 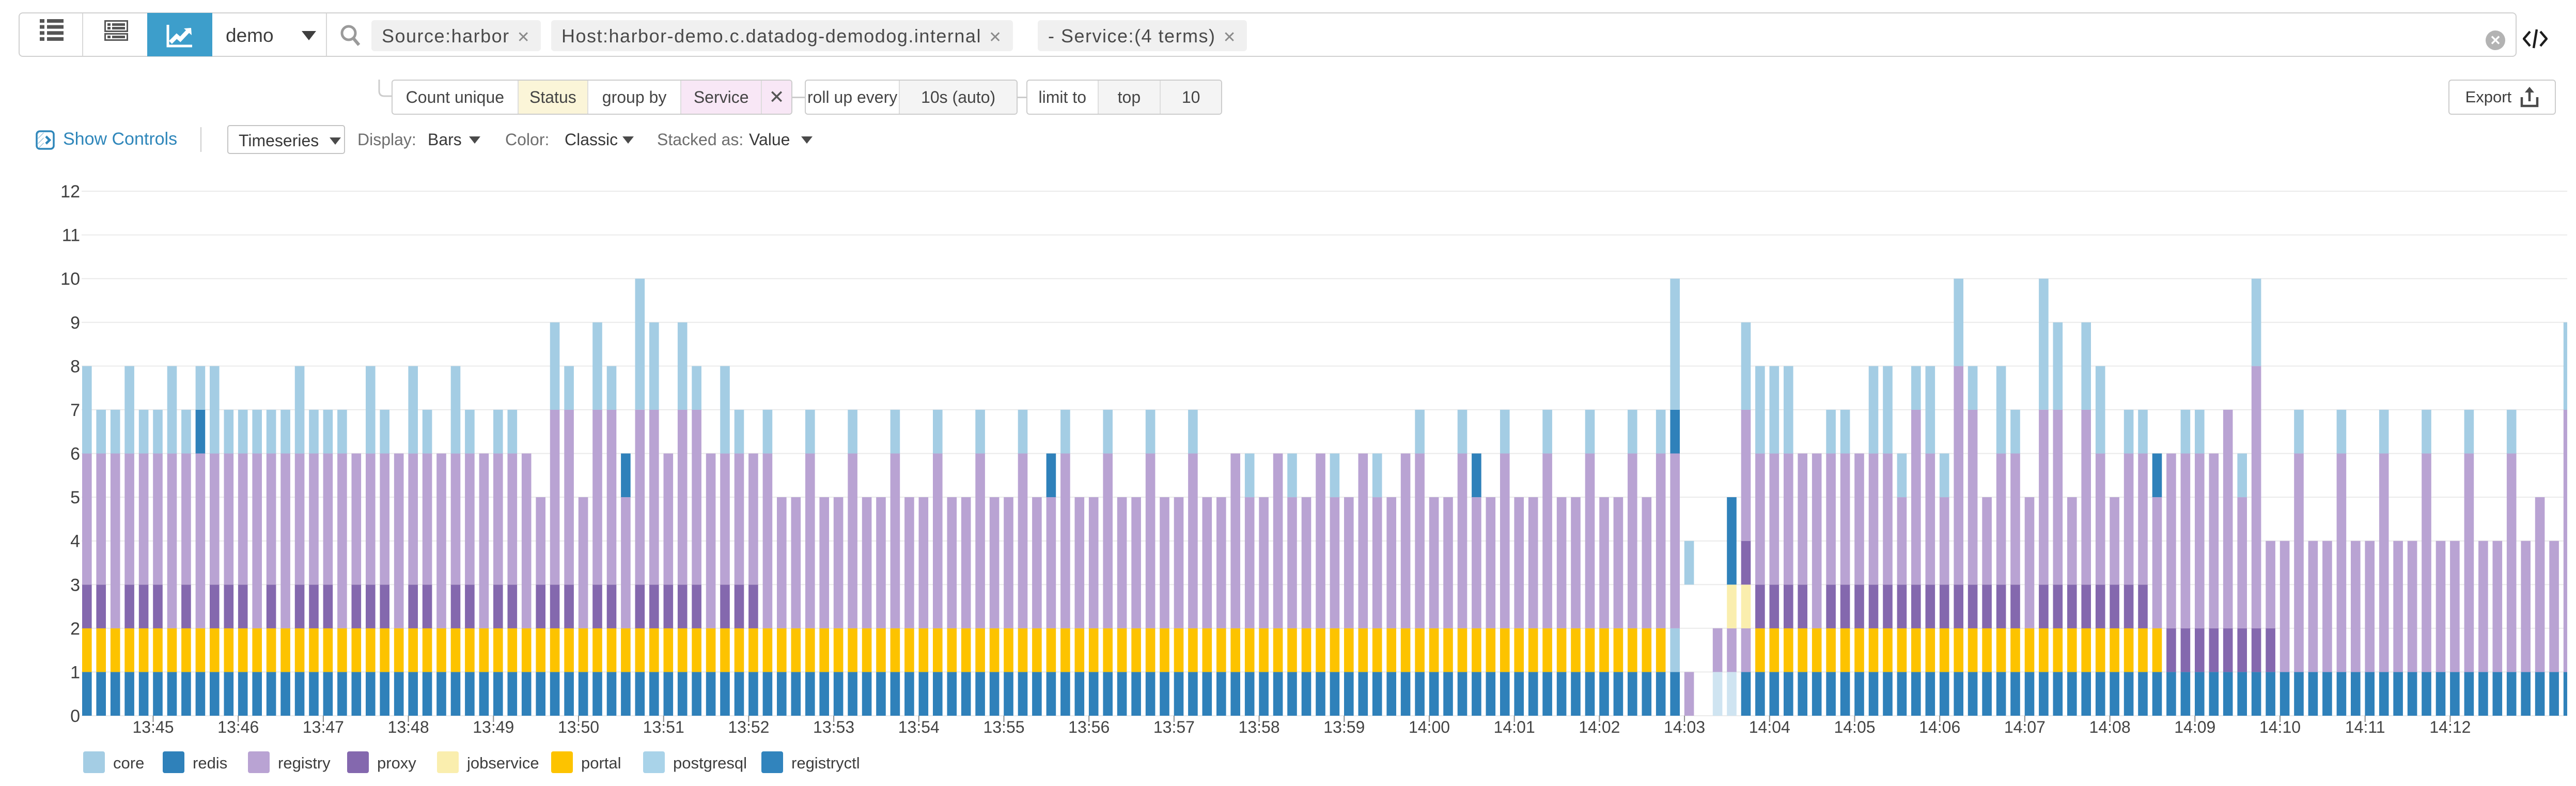 I want to click on svg-text: 13:51, so click(x=664, y=727).